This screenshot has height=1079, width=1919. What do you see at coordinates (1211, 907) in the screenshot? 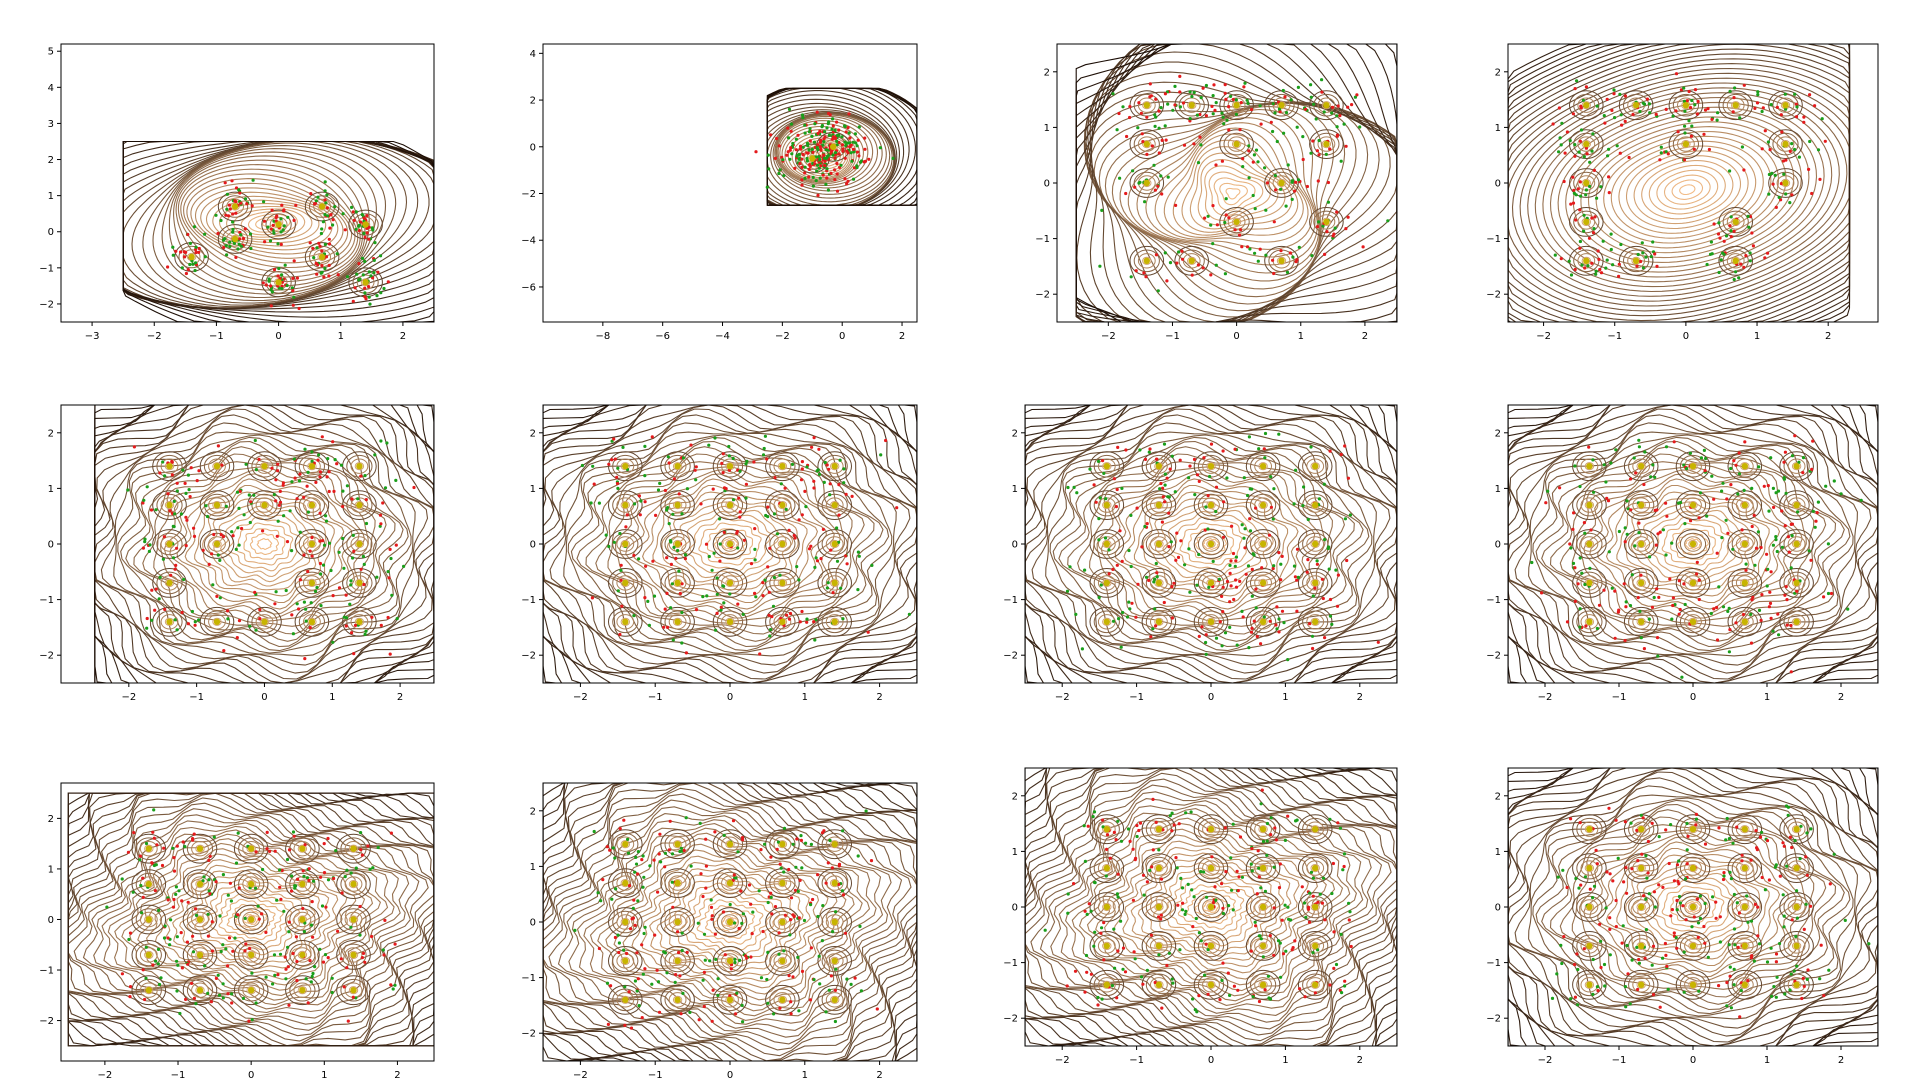
I see `plot-area` at bounding box center [1211, 907].